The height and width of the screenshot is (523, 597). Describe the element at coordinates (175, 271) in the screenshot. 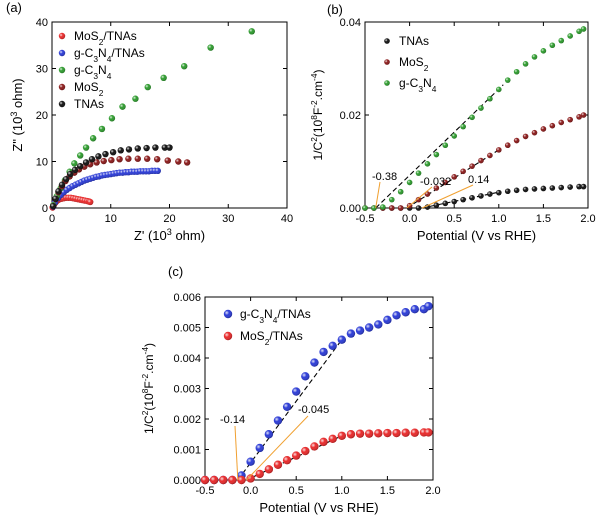

I see `panel-label: (c)` at that location.